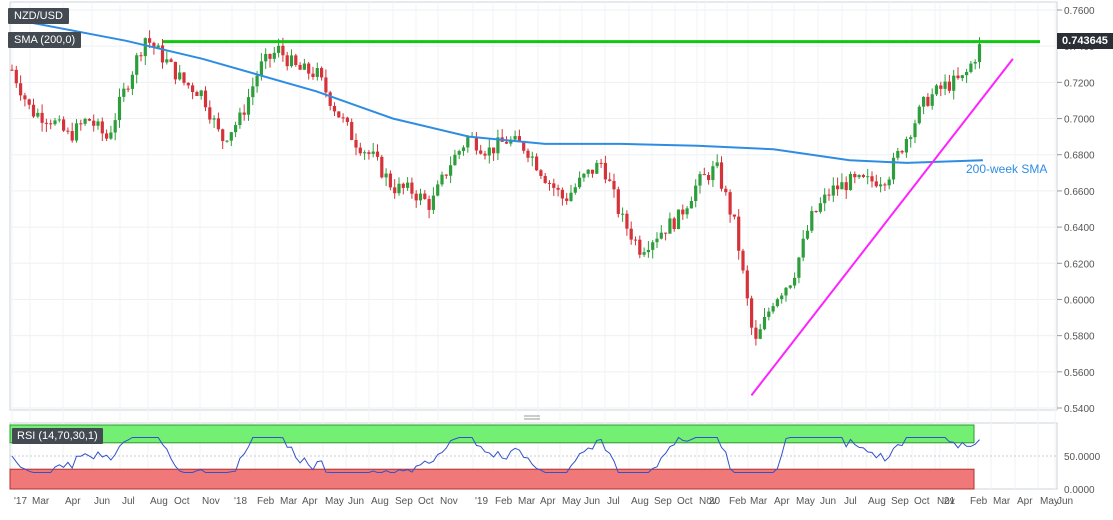 Image resolution: width=1113 pixels, height=520 pixels. I want to click on x-tick-label: May, so click(1049, 501).